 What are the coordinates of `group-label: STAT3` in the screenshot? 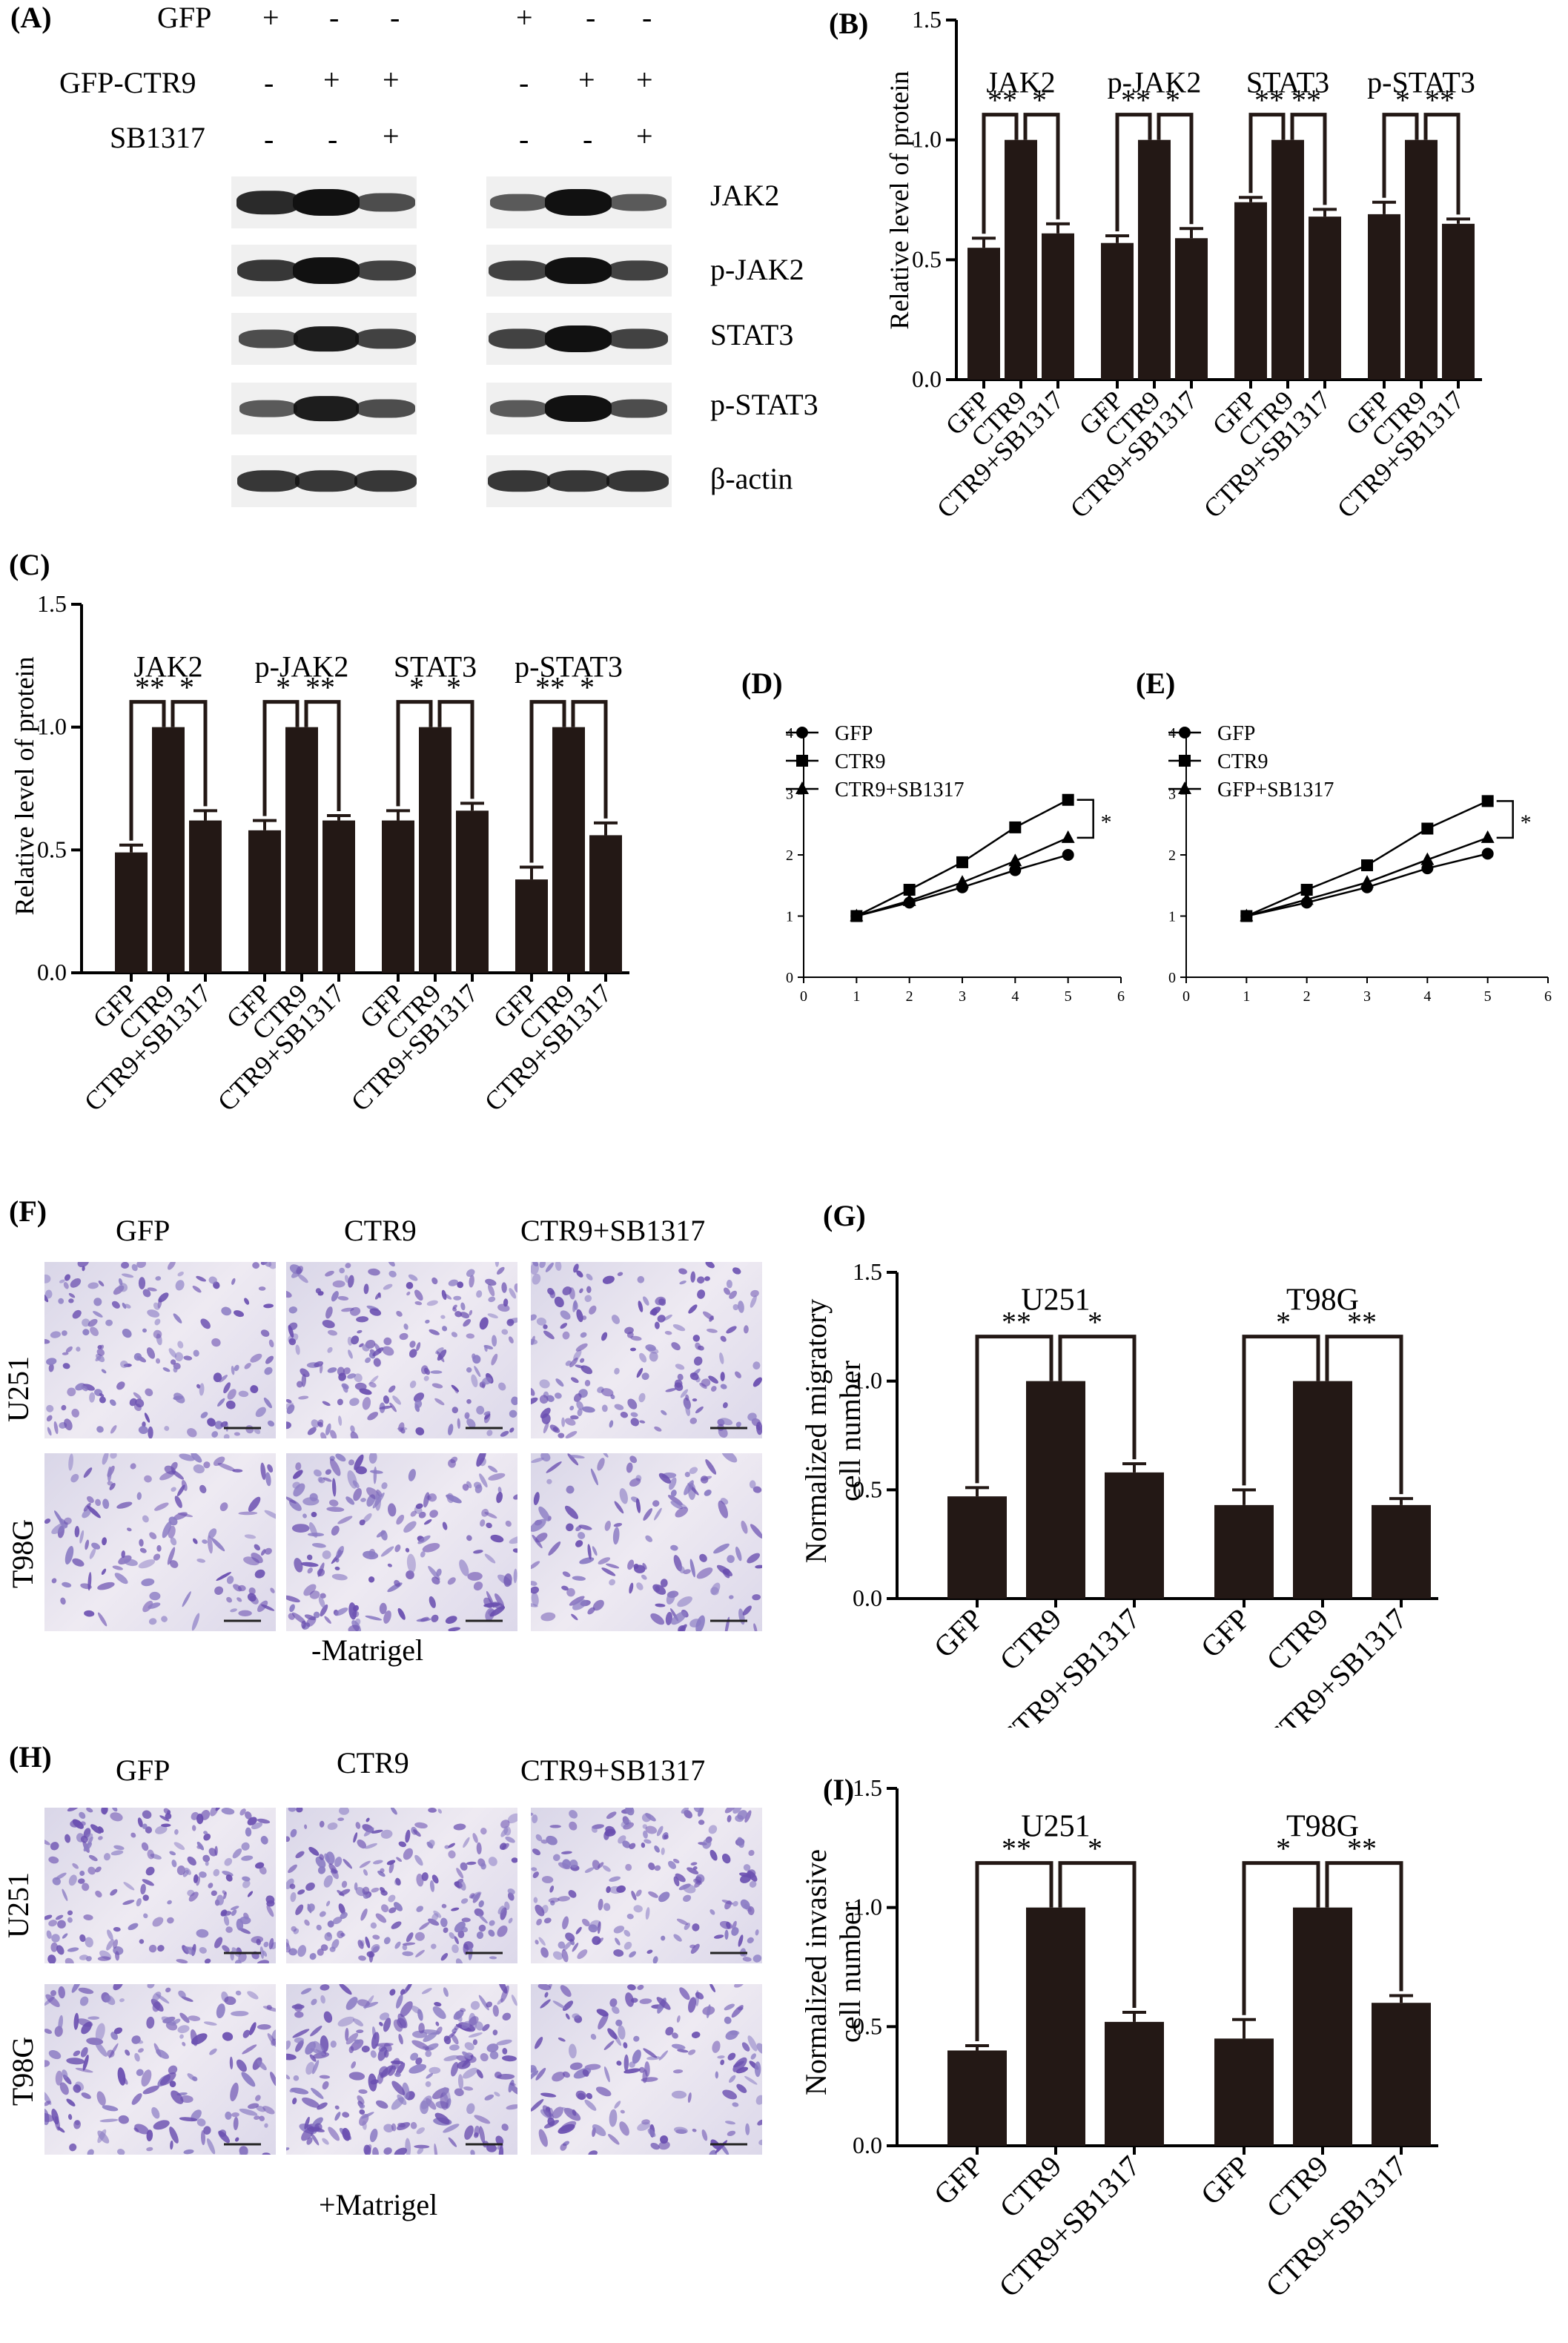 It's located at (1287, 82).